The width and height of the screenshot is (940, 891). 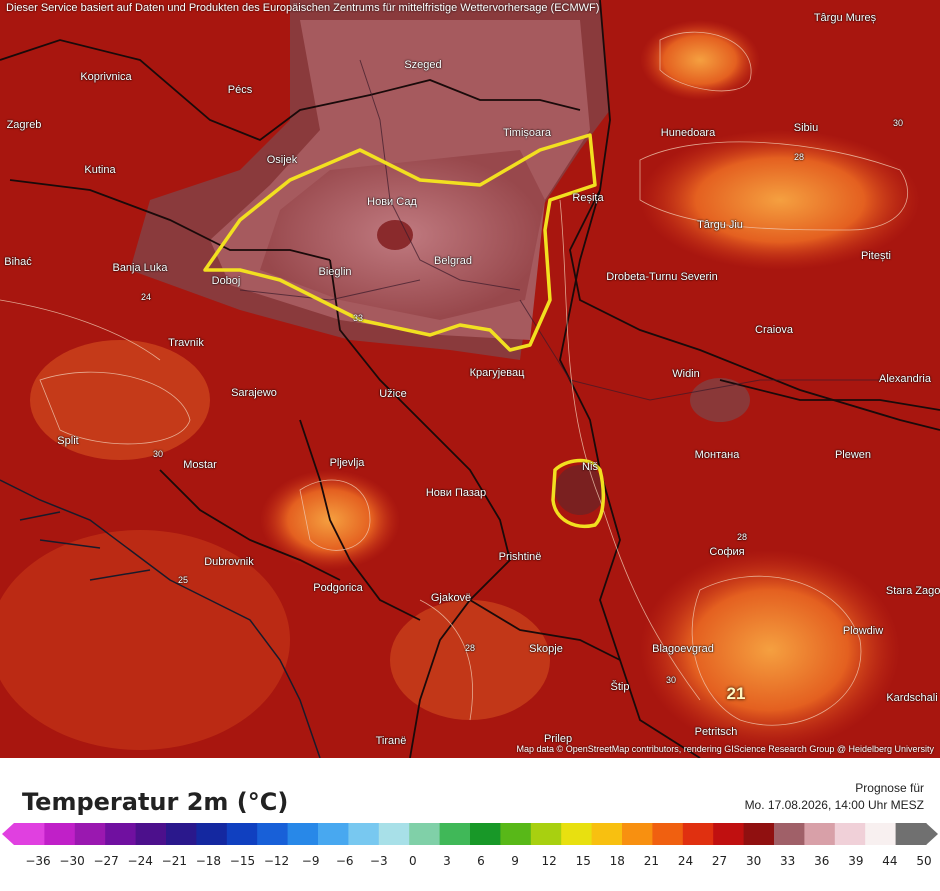 I want to click on colorbar-tick-label: −6, so click(x=344, y=861).